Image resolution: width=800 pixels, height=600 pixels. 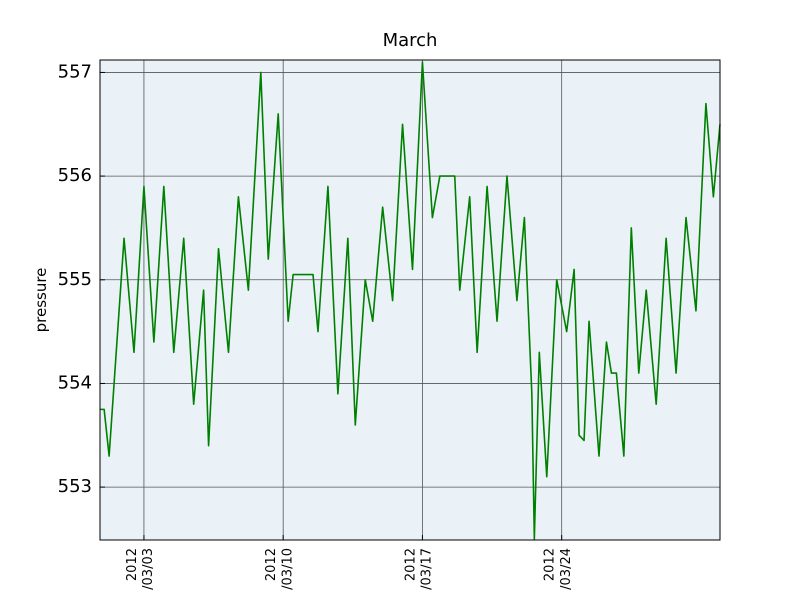 I want to click on x-tick-label: 2012/03/10, so click(x=279, y=569).